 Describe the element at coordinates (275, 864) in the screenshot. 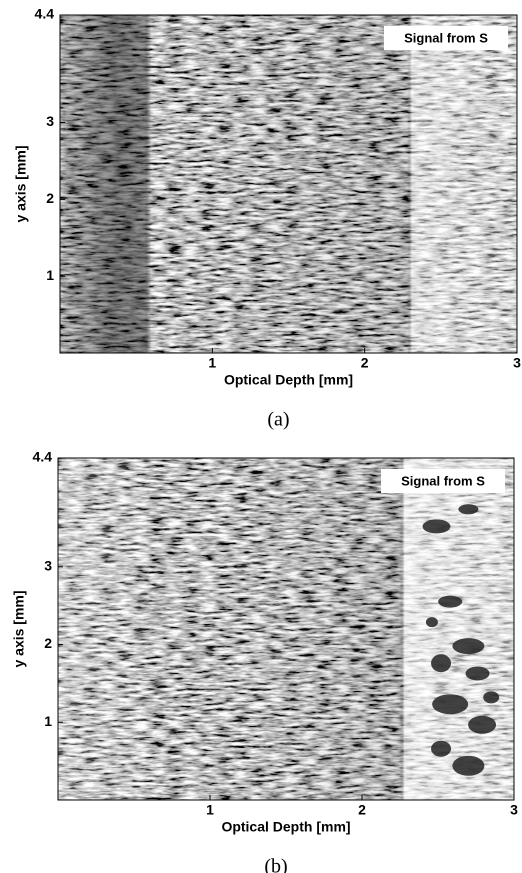

I see `caption: (b)` at that location.